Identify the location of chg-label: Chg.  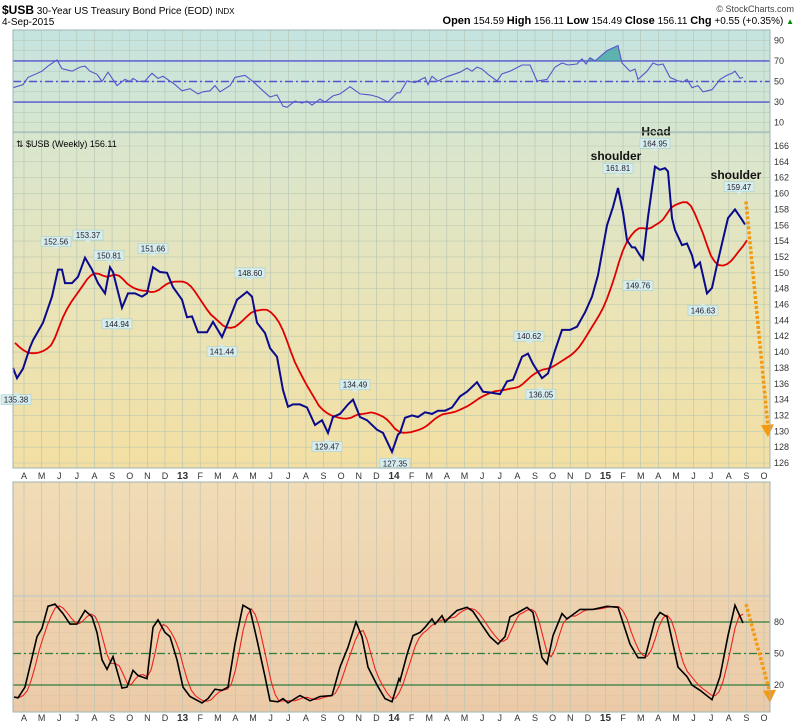
(701, 21).